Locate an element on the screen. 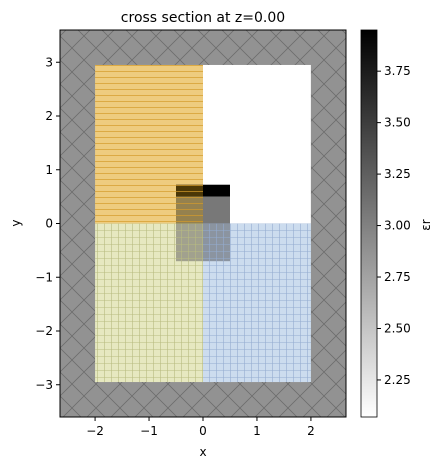  colorbar-ticks: 2.25 2.50 2.75 3.00 3.25 3.50 3.75 is located at coordinates (394, 225).